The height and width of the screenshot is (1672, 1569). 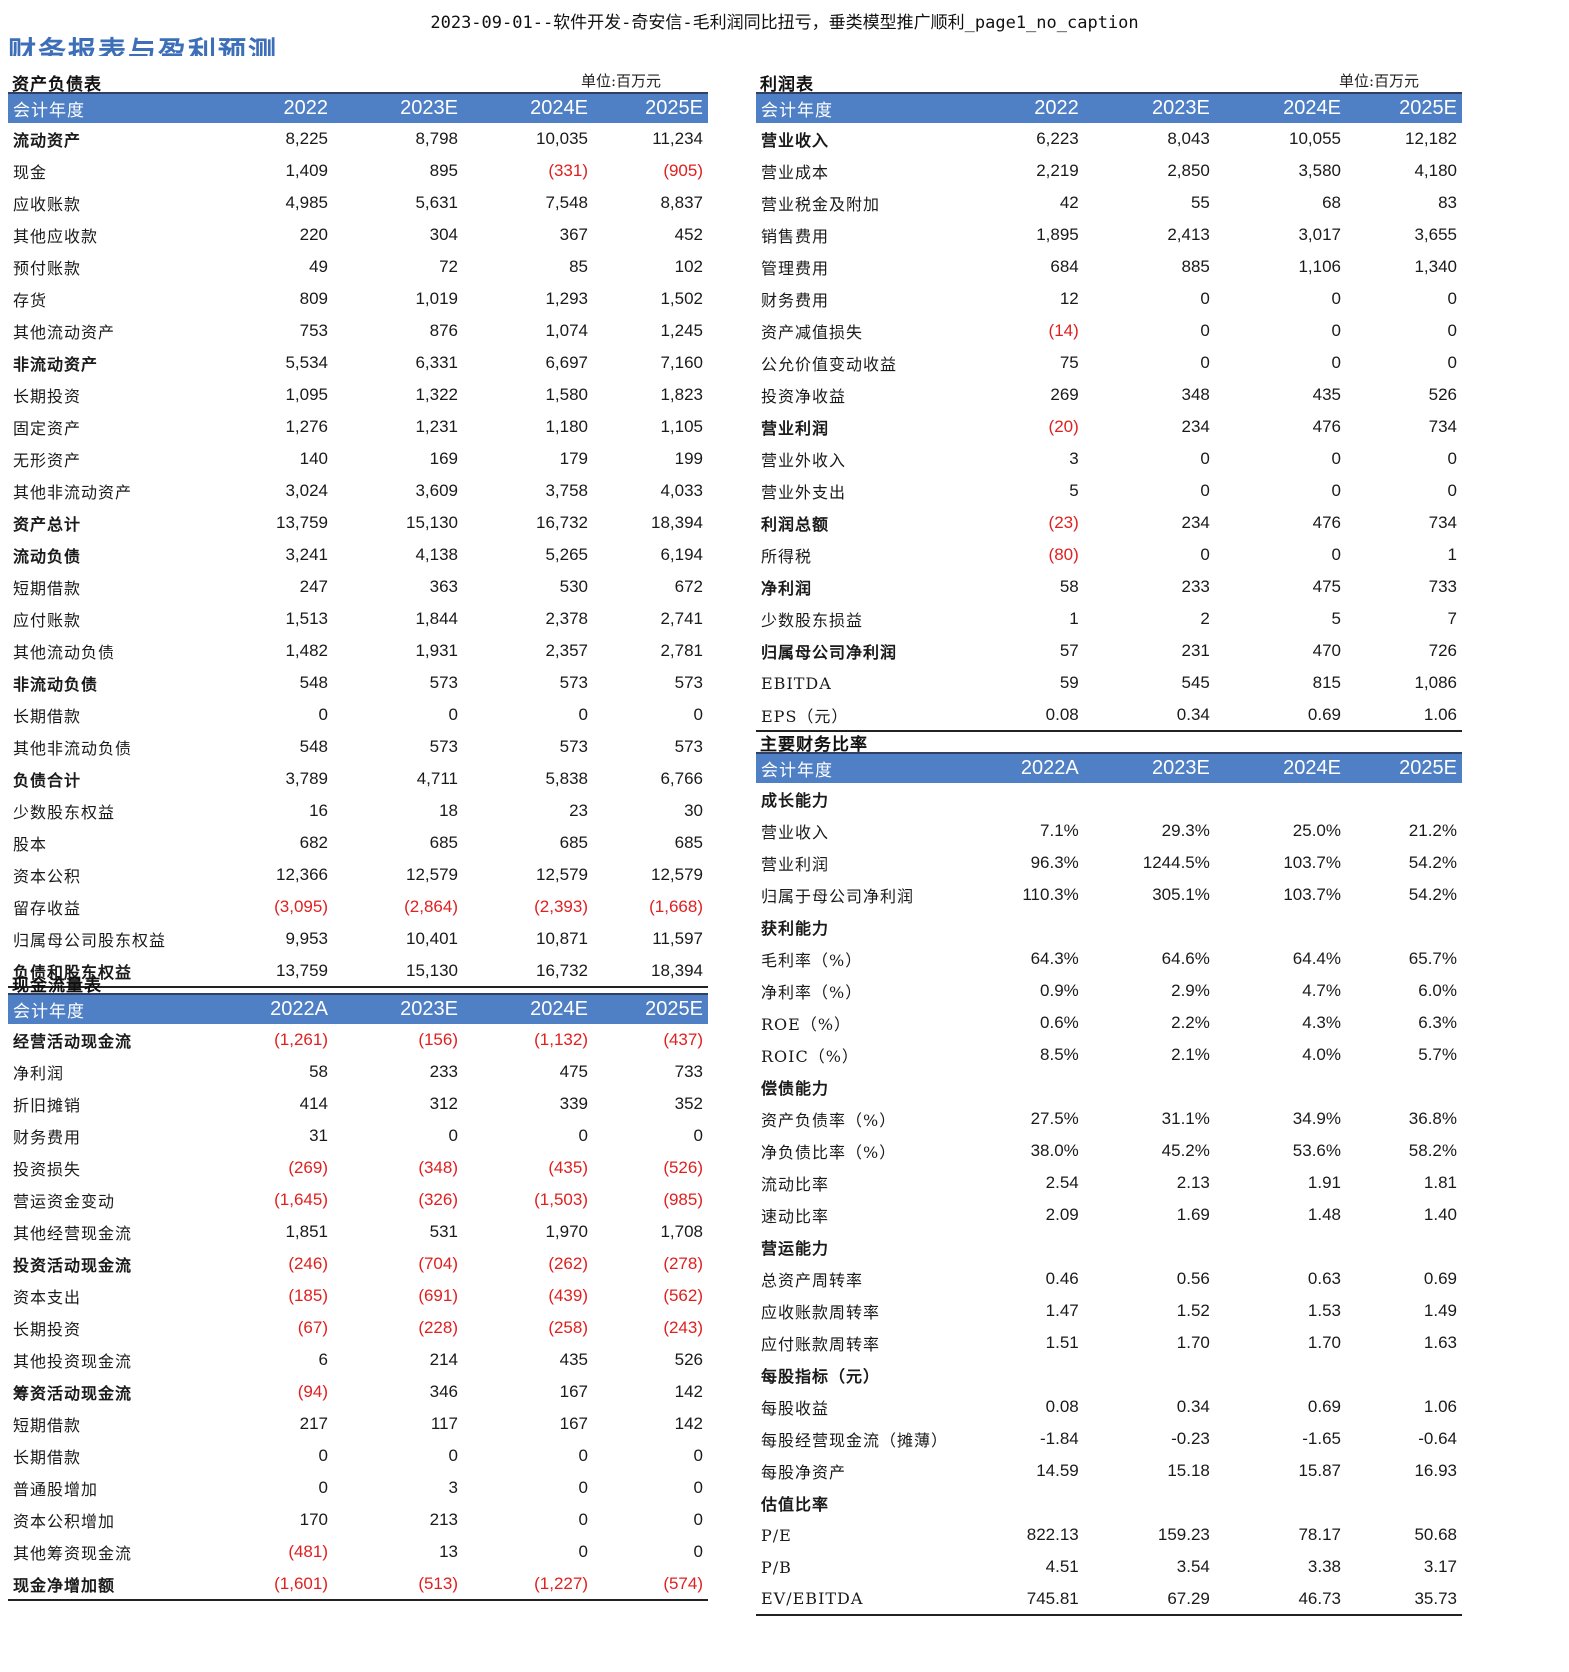 I want to click on cell-value: 170, so click(x=313, y=1519).